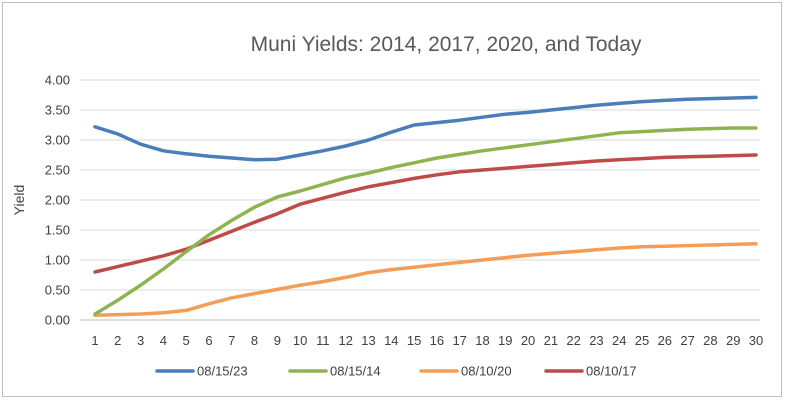 This screenshot has width=786, height=401. What do you see at coordinates (486, 371) in the screenshot?
I see `legend-label: 08/10/20` at bounding box center [486, 371].